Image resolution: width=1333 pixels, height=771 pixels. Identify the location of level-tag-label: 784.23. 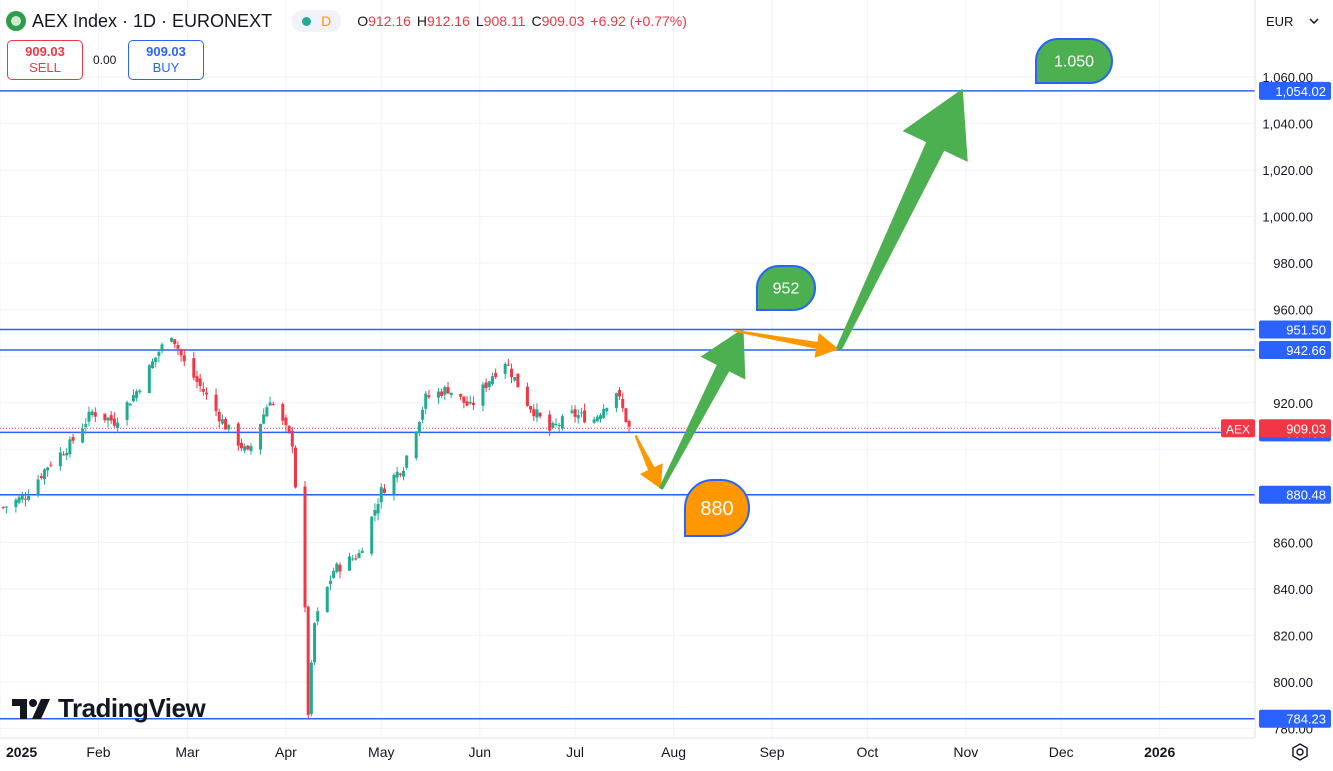
(1306, 719).